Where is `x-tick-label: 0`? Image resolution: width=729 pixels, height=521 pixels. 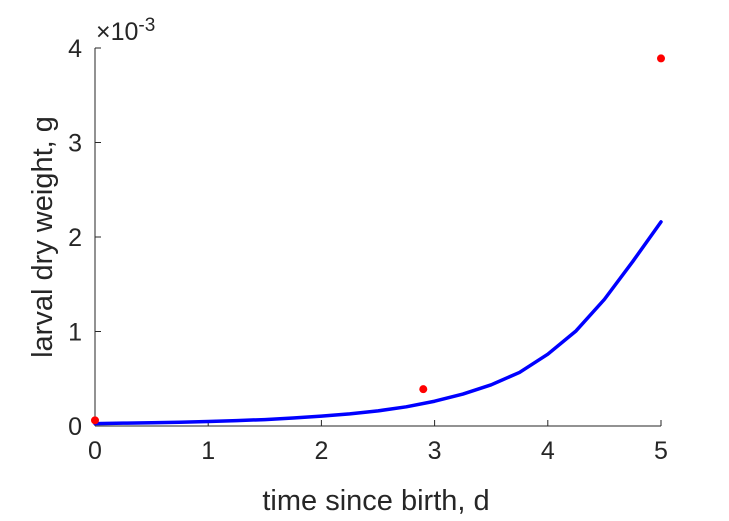
x-tick-label: 0 is located at coordinates (95, 451).